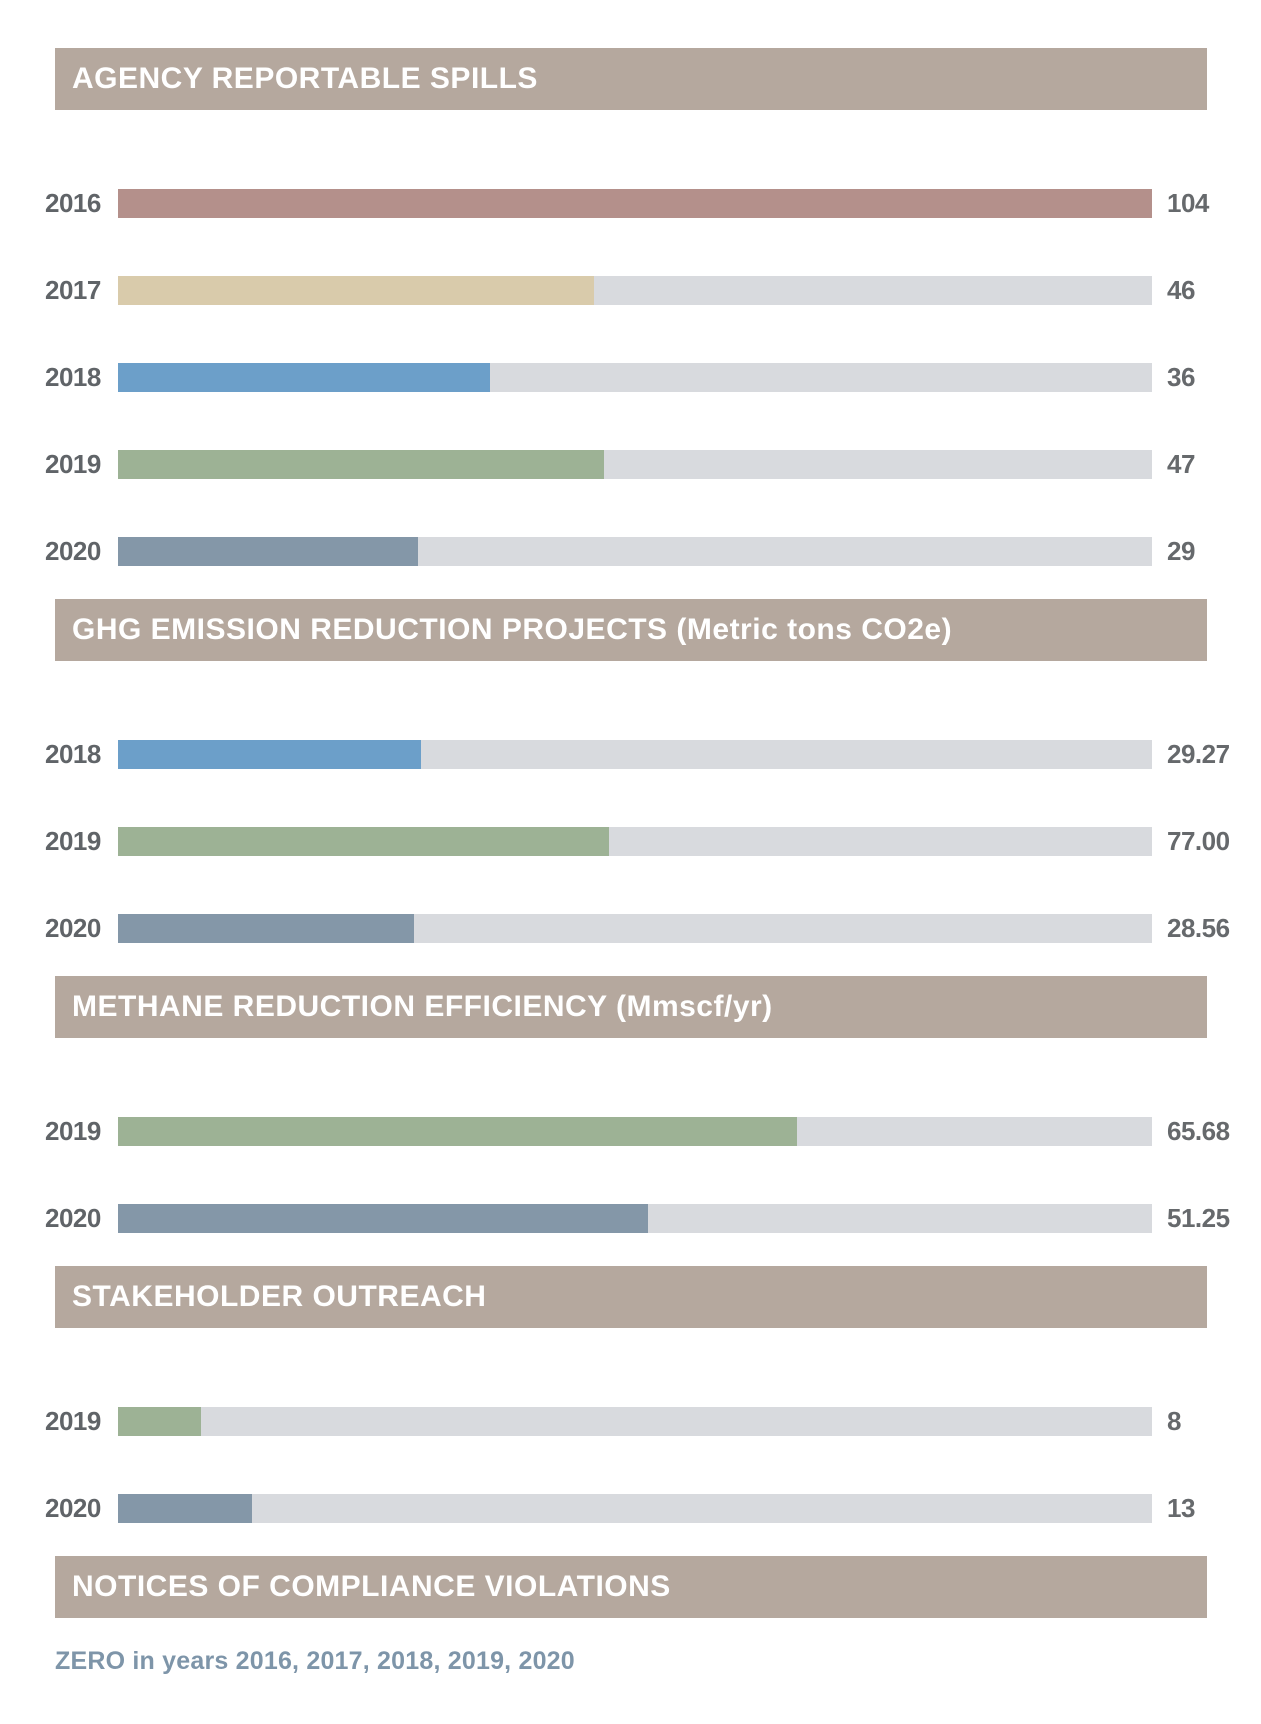 The height and width of the screenshot is (1724, 1261). I want to click on bar-row-2020: 2020 51.25, so click(630, 1218).